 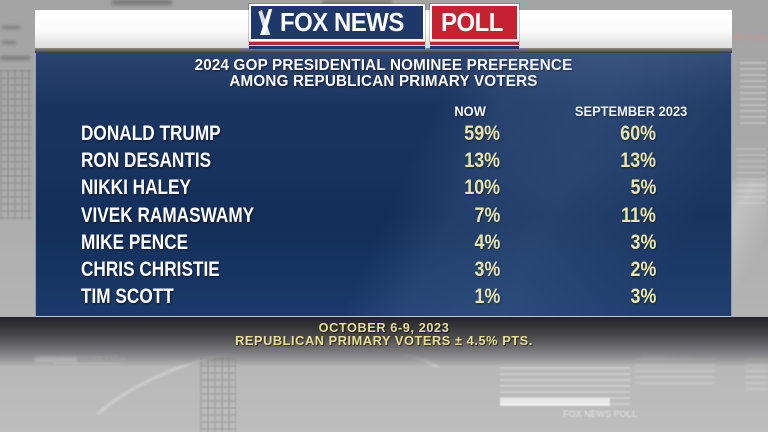 What do you see at coordinates (638, 215) in the screenshot?
I see `value-previous: 11%` at bounding box center [638, 215].